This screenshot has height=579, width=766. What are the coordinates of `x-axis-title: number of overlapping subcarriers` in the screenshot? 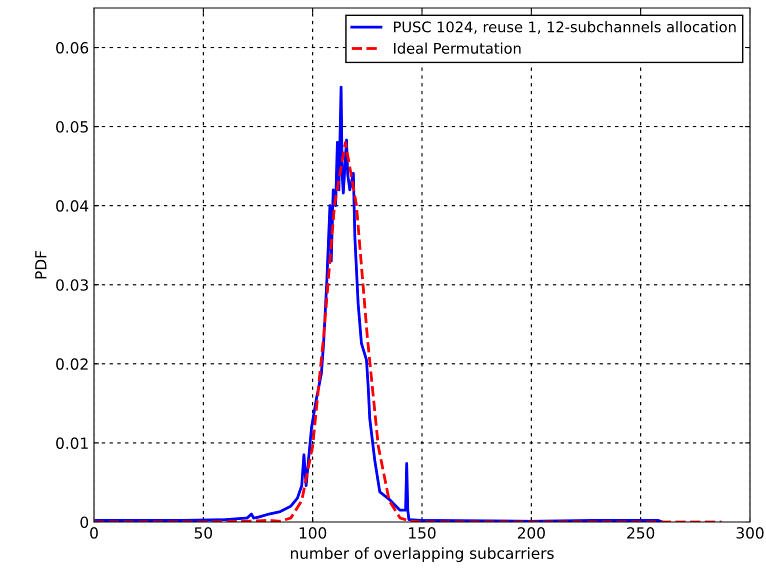 It's located at (422, 554).